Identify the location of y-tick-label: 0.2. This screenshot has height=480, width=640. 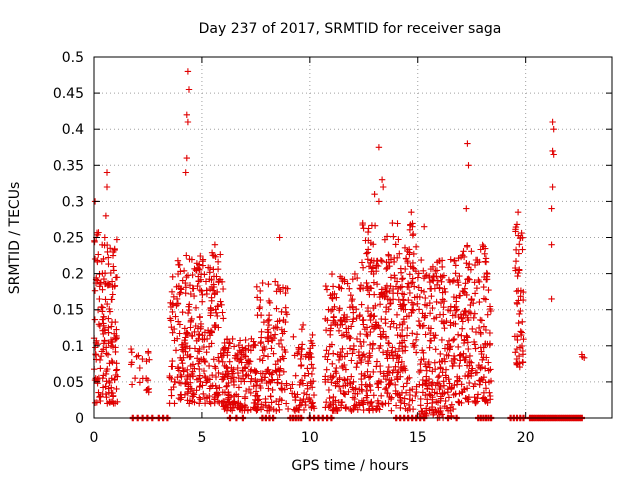
(73, 275).